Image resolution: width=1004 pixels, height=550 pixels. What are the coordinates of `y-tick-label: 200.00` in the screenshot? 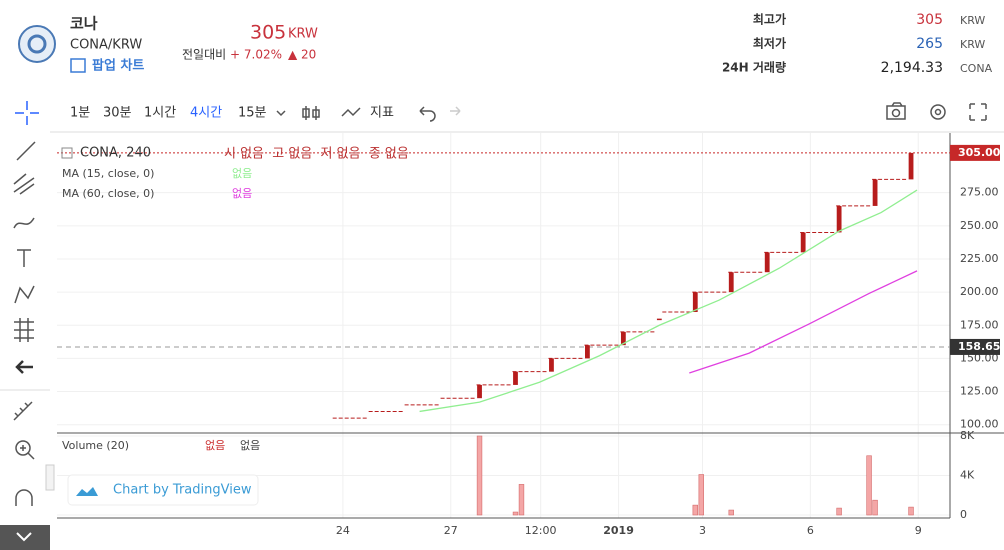 It's located at (979, 291).